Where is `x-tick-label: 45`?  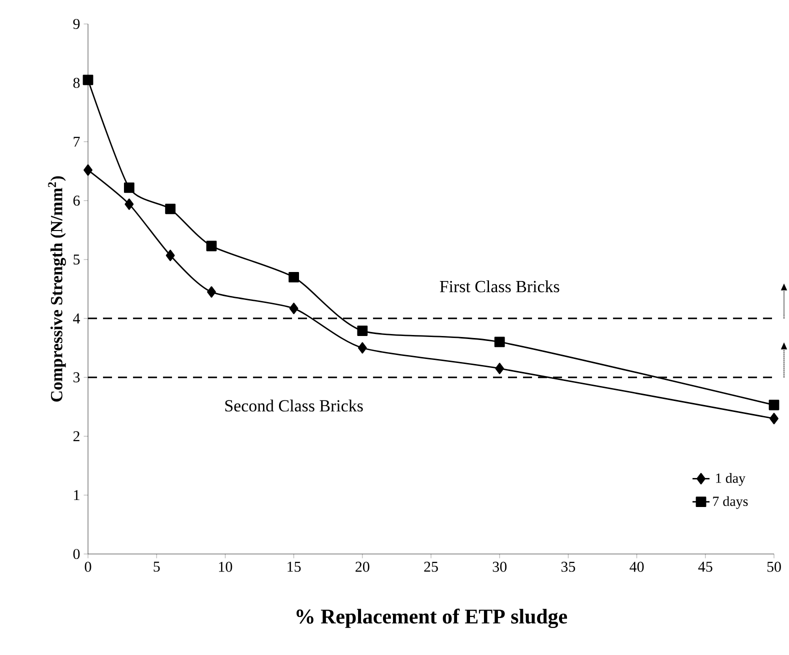 x-tick-label: 45 is located at coordinates (705, 567).